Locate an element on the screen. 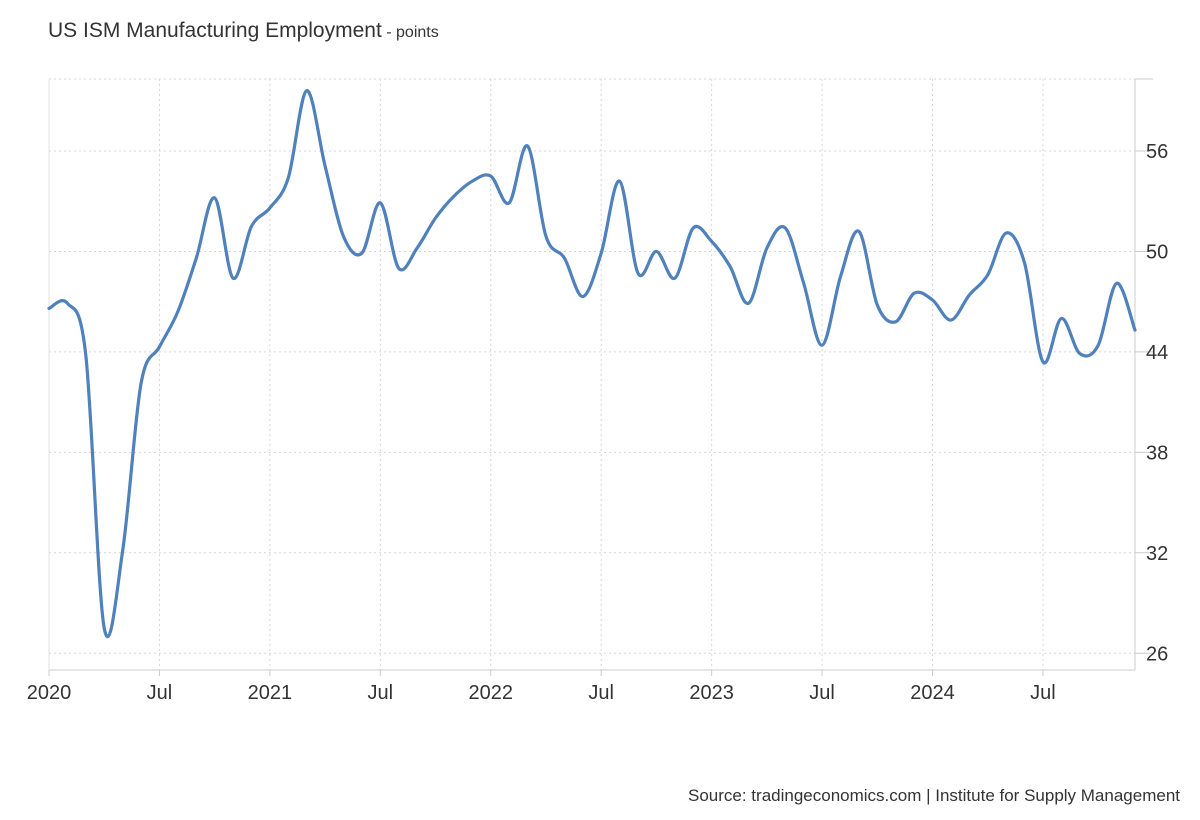 The image size is (1200, 820). y-tick-label: 26 is located at coordinates (1157, 654).